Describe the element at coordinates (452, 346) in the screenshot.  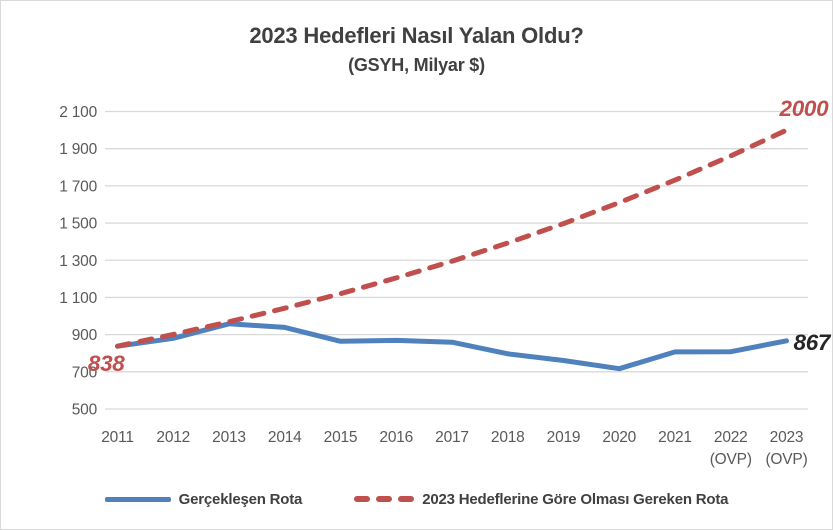
I see `actual-line` at that location.